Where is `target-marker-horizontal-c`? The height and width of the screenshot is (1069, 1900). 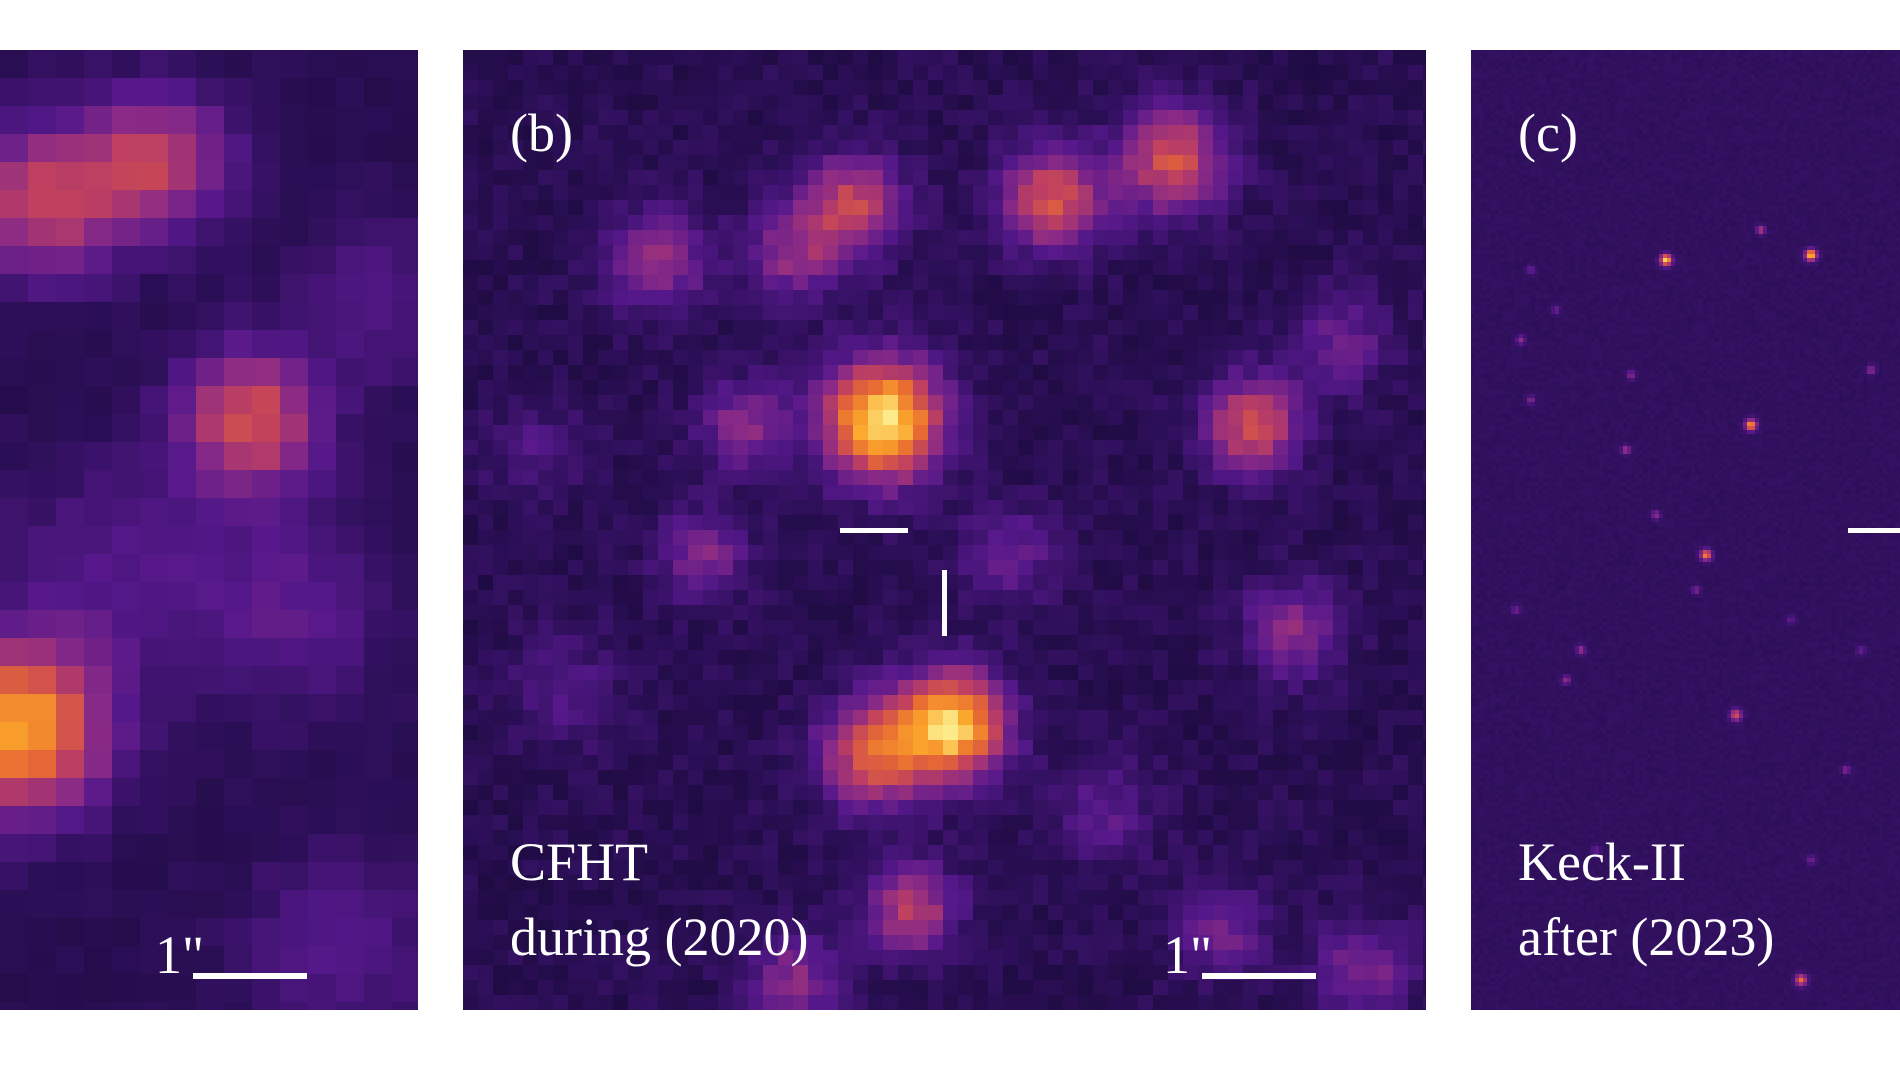
target-marker-horizontal-c is located at coordinates (1874, 530).